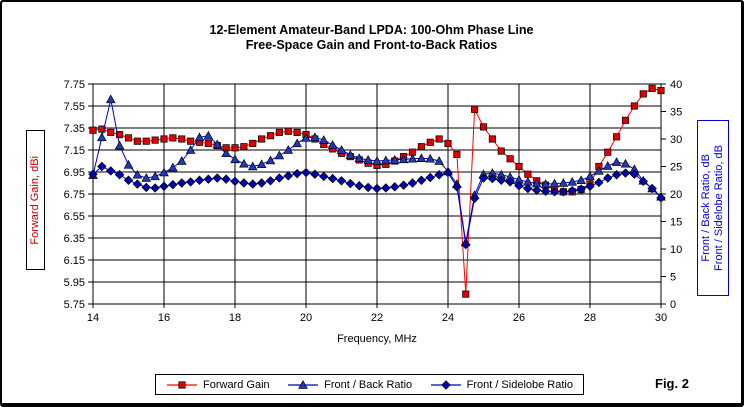 This screenshot has height=407, width=744. What do you see at coordinates (519, 318) in the screenshot?
I see `svg-text: 26` at bounding box center [519, 318].